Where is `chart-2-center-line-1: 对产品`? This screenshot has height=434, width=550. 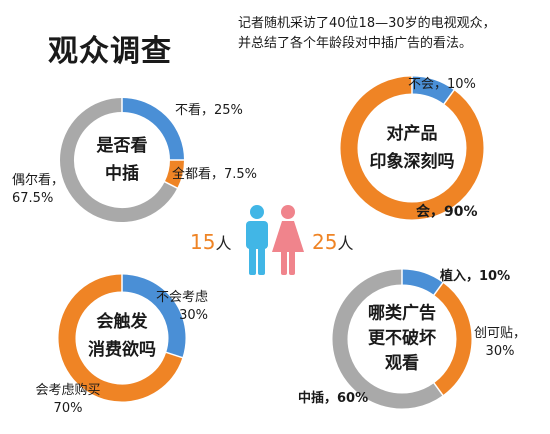
chart-2-center-line-1: 对产品 is located at coordinates (412, 134).